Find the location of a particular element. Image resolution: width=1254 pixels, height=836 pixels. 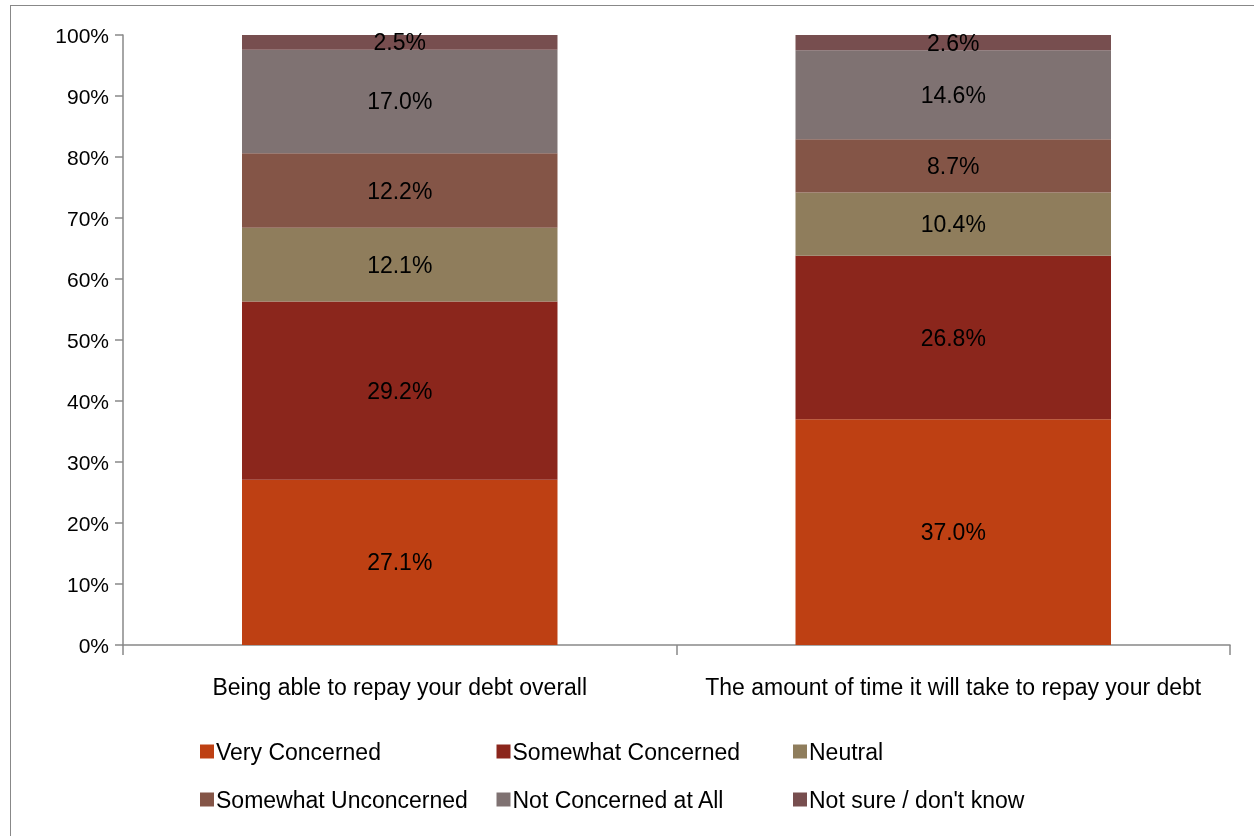

data-label: 27.1% is located at coordinates (400, 562).